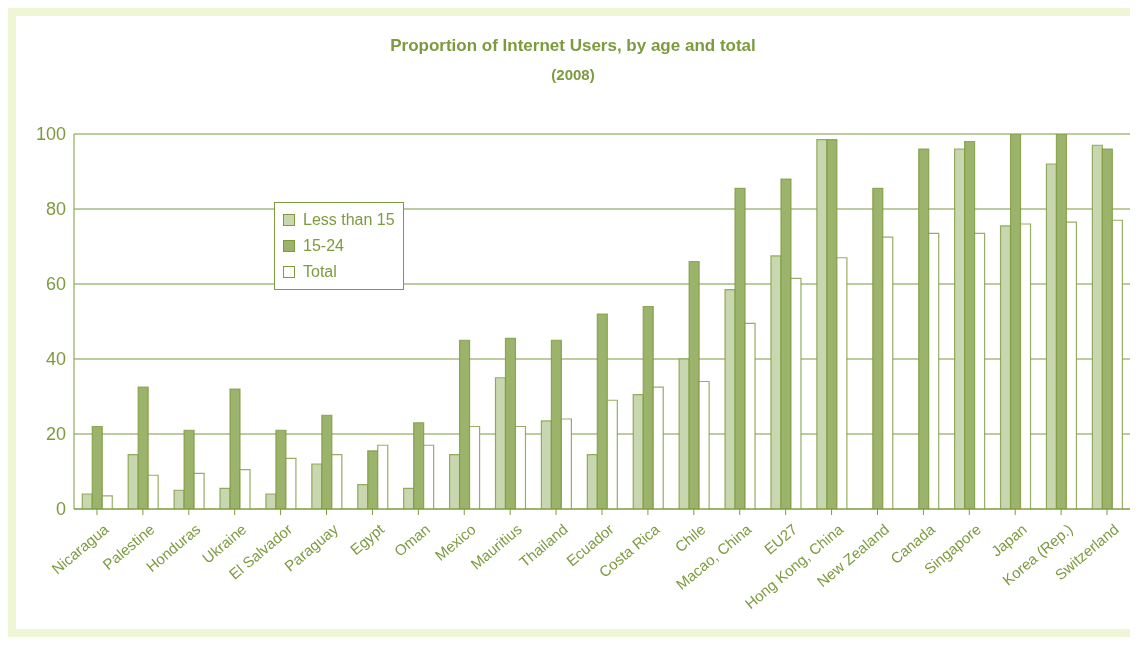 The image size is (1138, 645). What do you see at coordinates (55, 284) in the screenshot?
I see `y-tick-label: 60` at bounding box center [55, 284].